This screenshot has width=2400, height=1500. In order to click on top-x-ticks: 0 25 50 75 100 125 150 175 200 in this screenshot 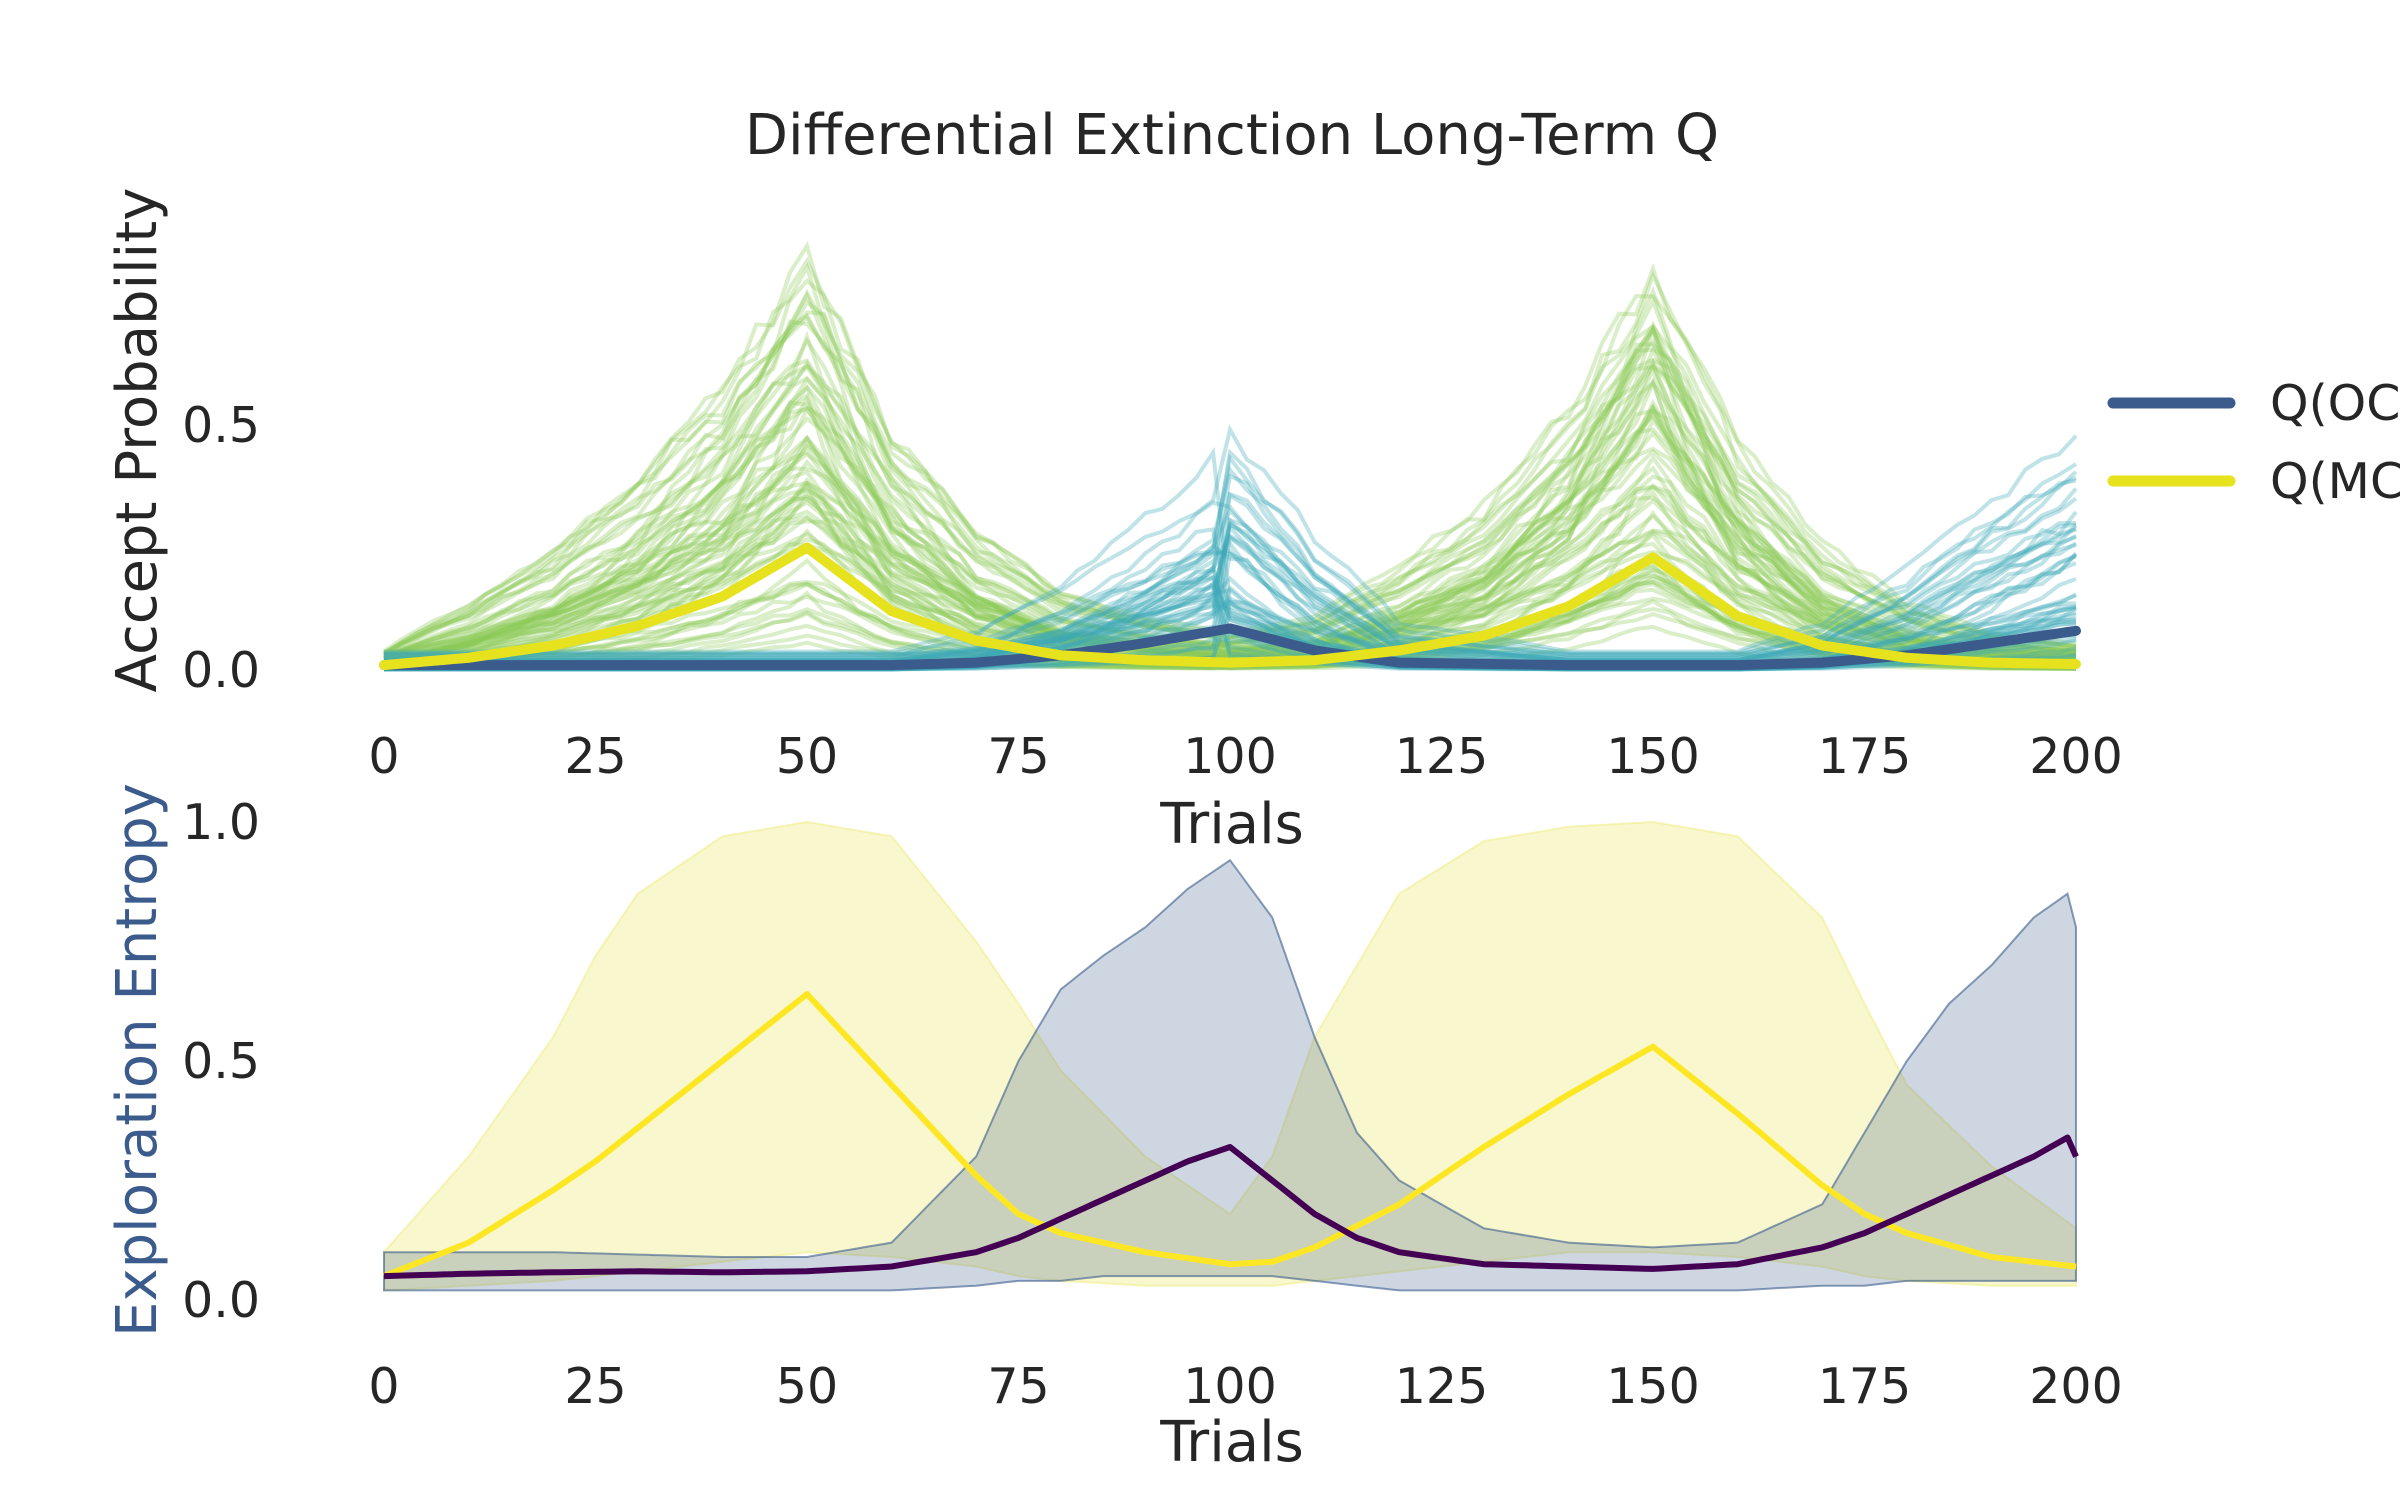, I will do `click(1245, 756)`.